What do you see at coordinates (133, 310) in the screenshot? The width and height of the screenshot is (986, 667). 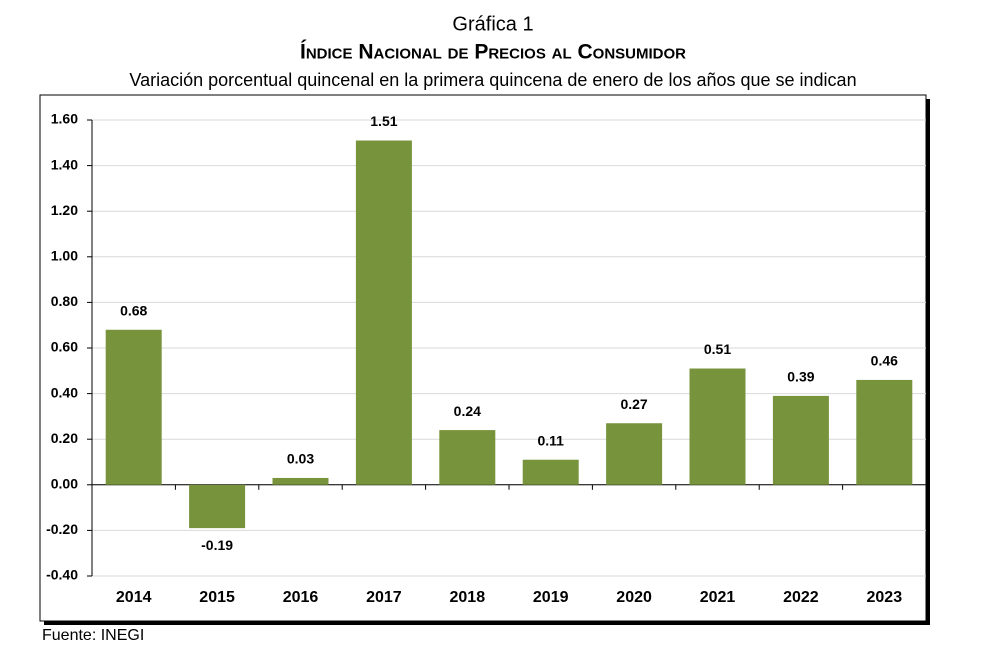 I see `data-label: 0.68` at bounding box center [133, 310].